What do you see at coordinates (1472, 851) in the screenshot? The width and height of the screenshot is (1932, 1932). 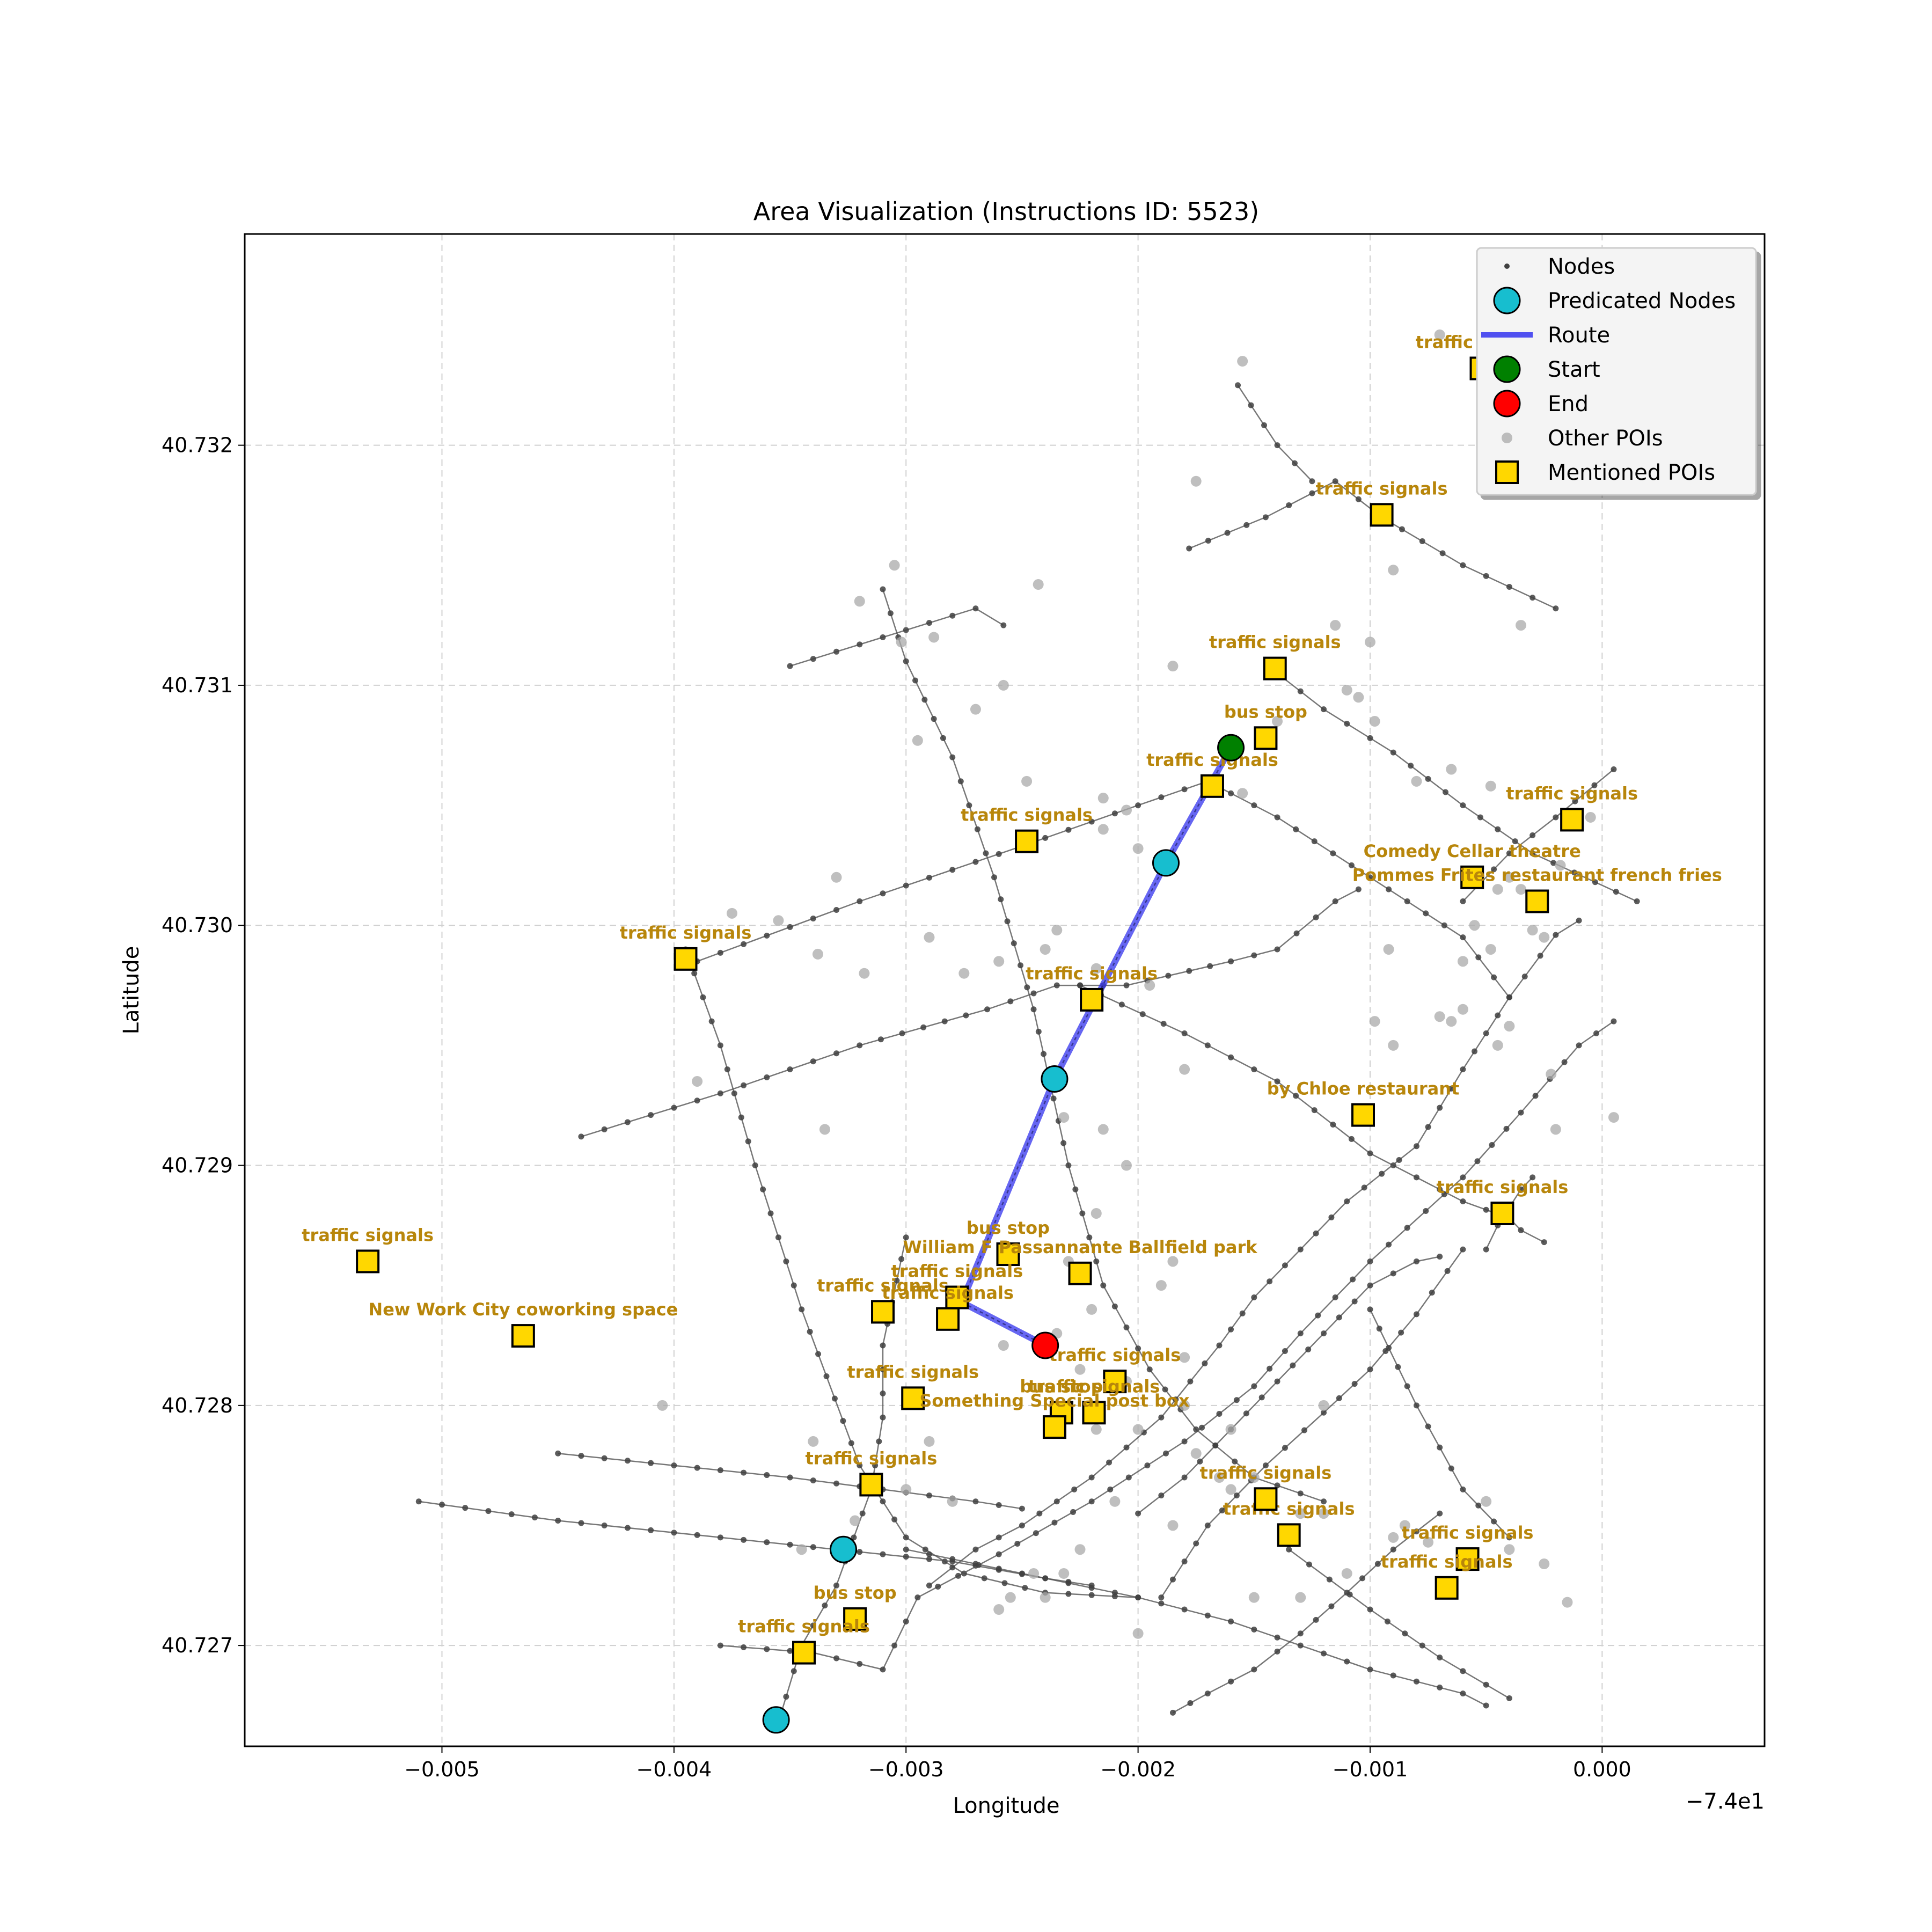 I see `mentioned-poi-label: Comedy Cellar theatre` at bounding box center [1472, 851].